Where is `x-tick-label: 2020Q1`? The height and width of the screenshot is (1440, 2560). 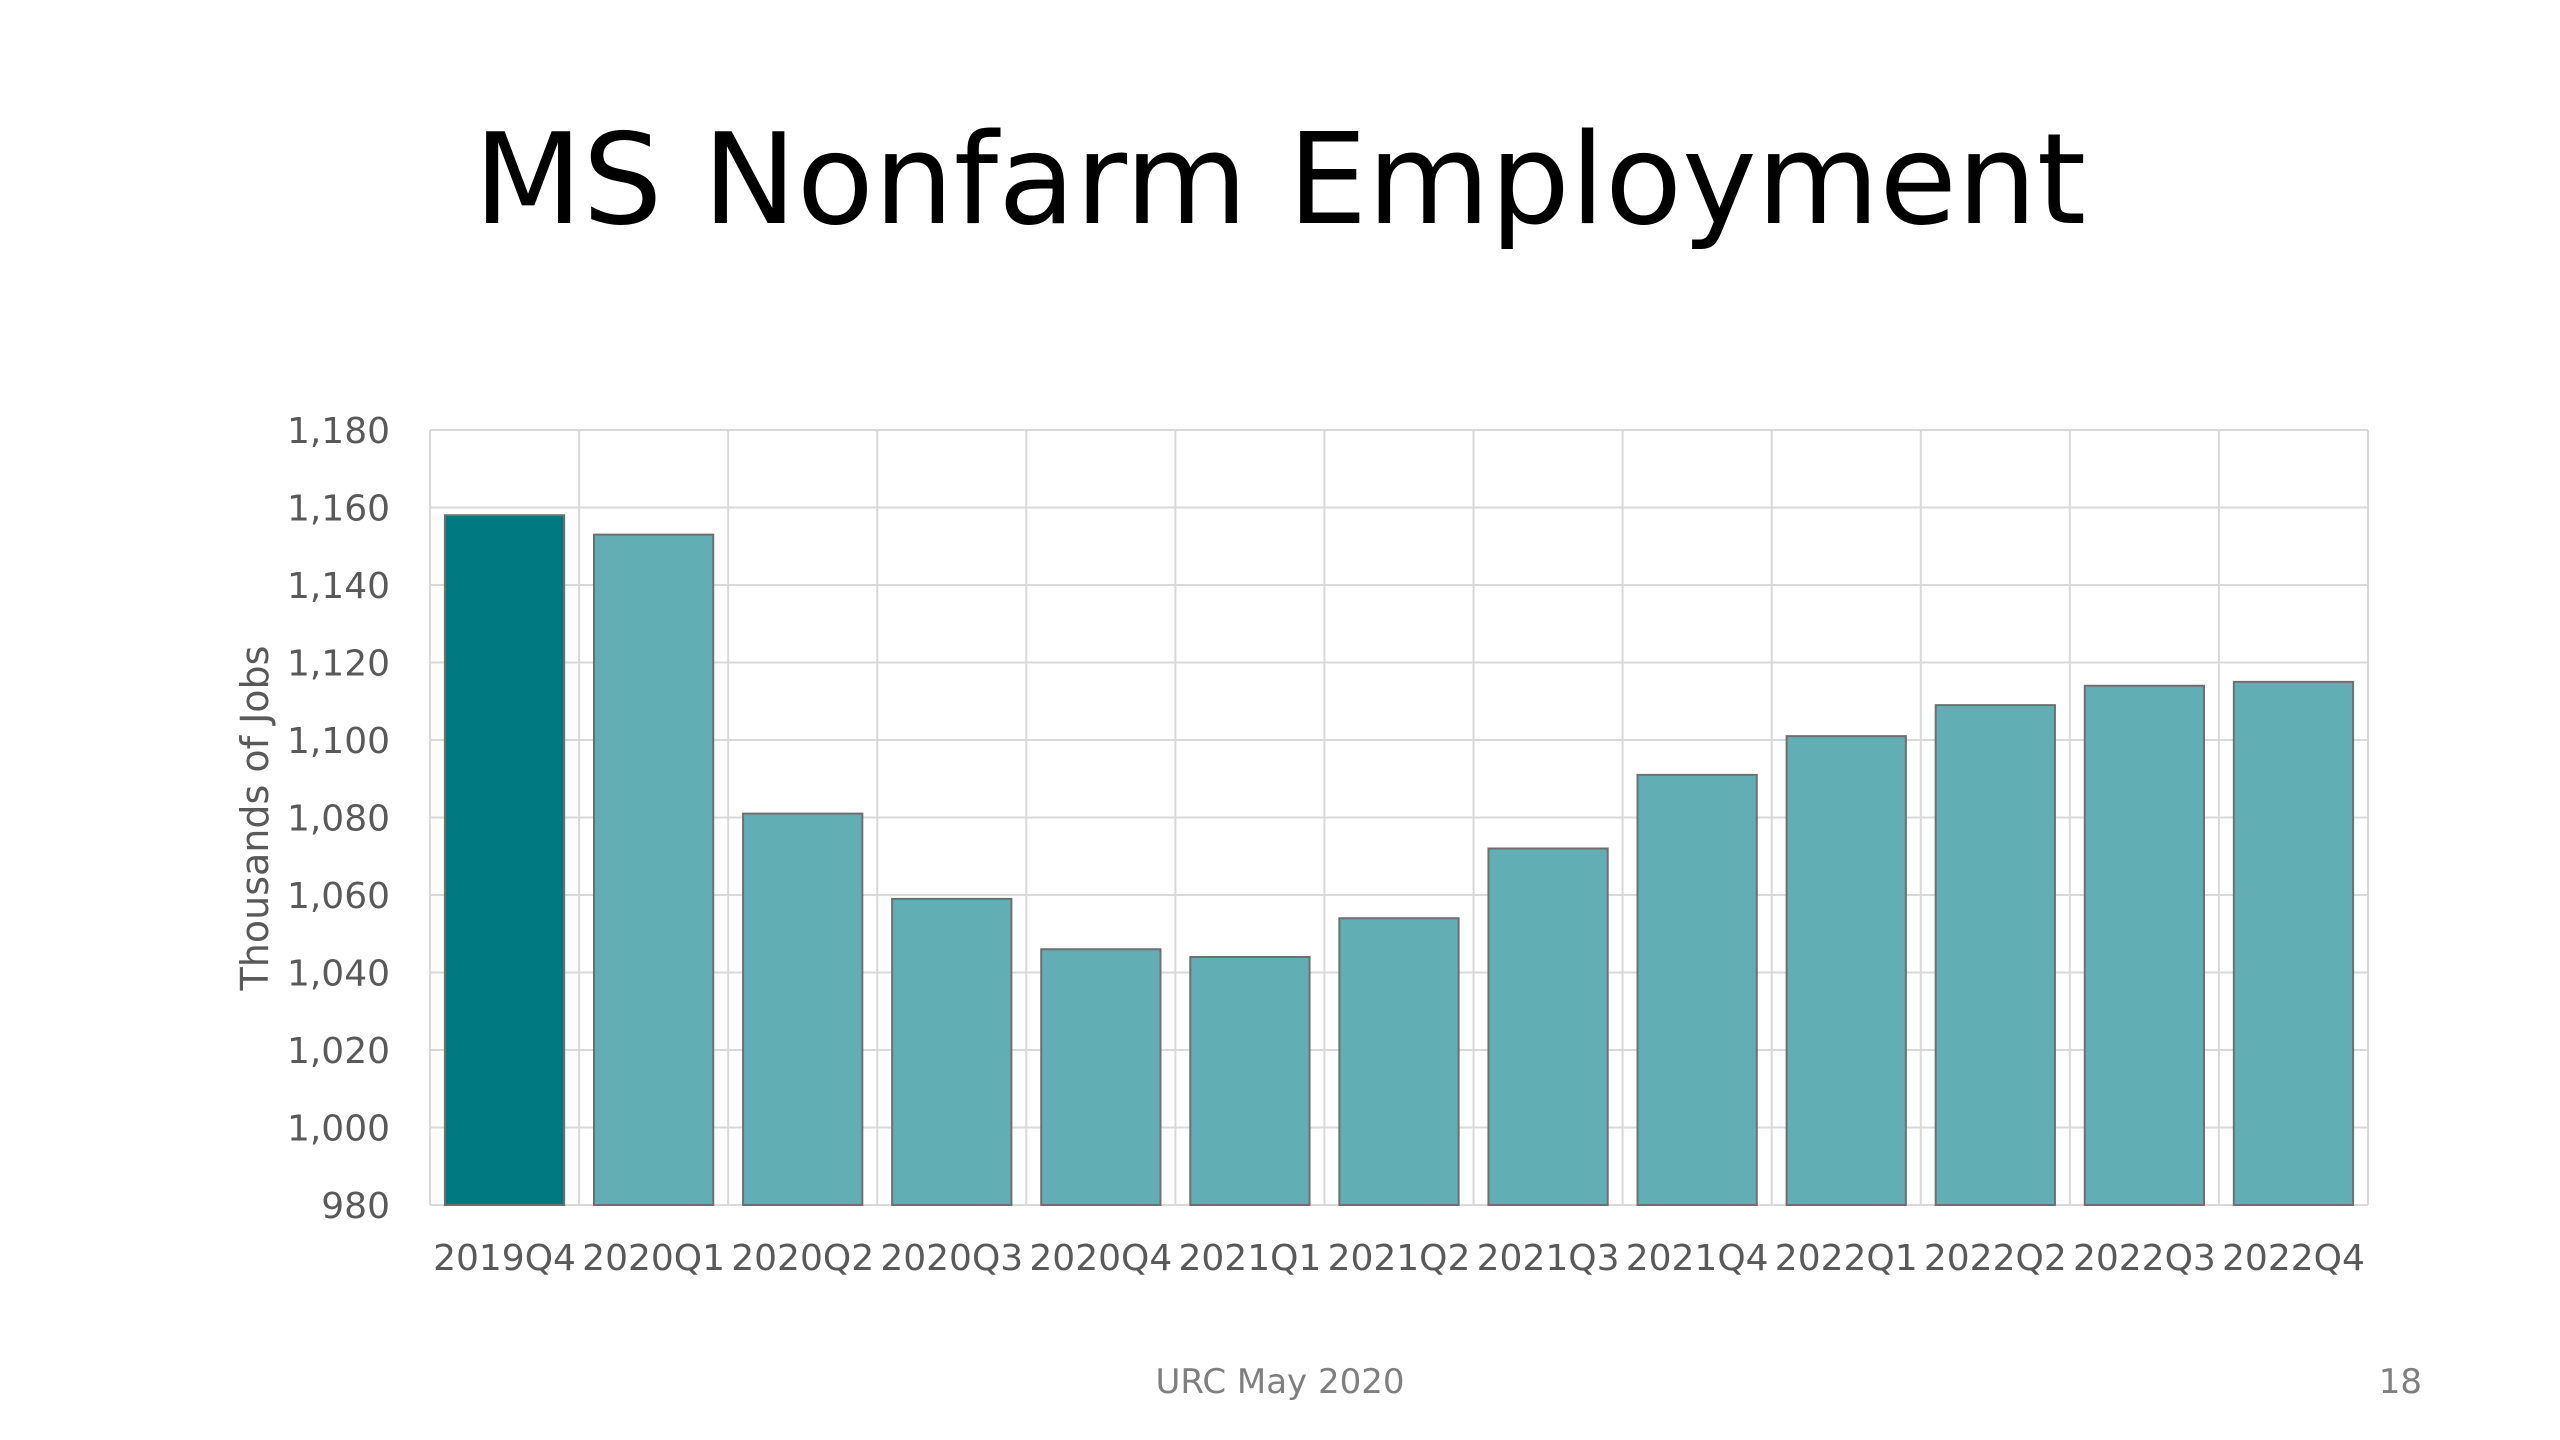 x-tick-label: 2020Q1 is located at coordinates (653, 1258).